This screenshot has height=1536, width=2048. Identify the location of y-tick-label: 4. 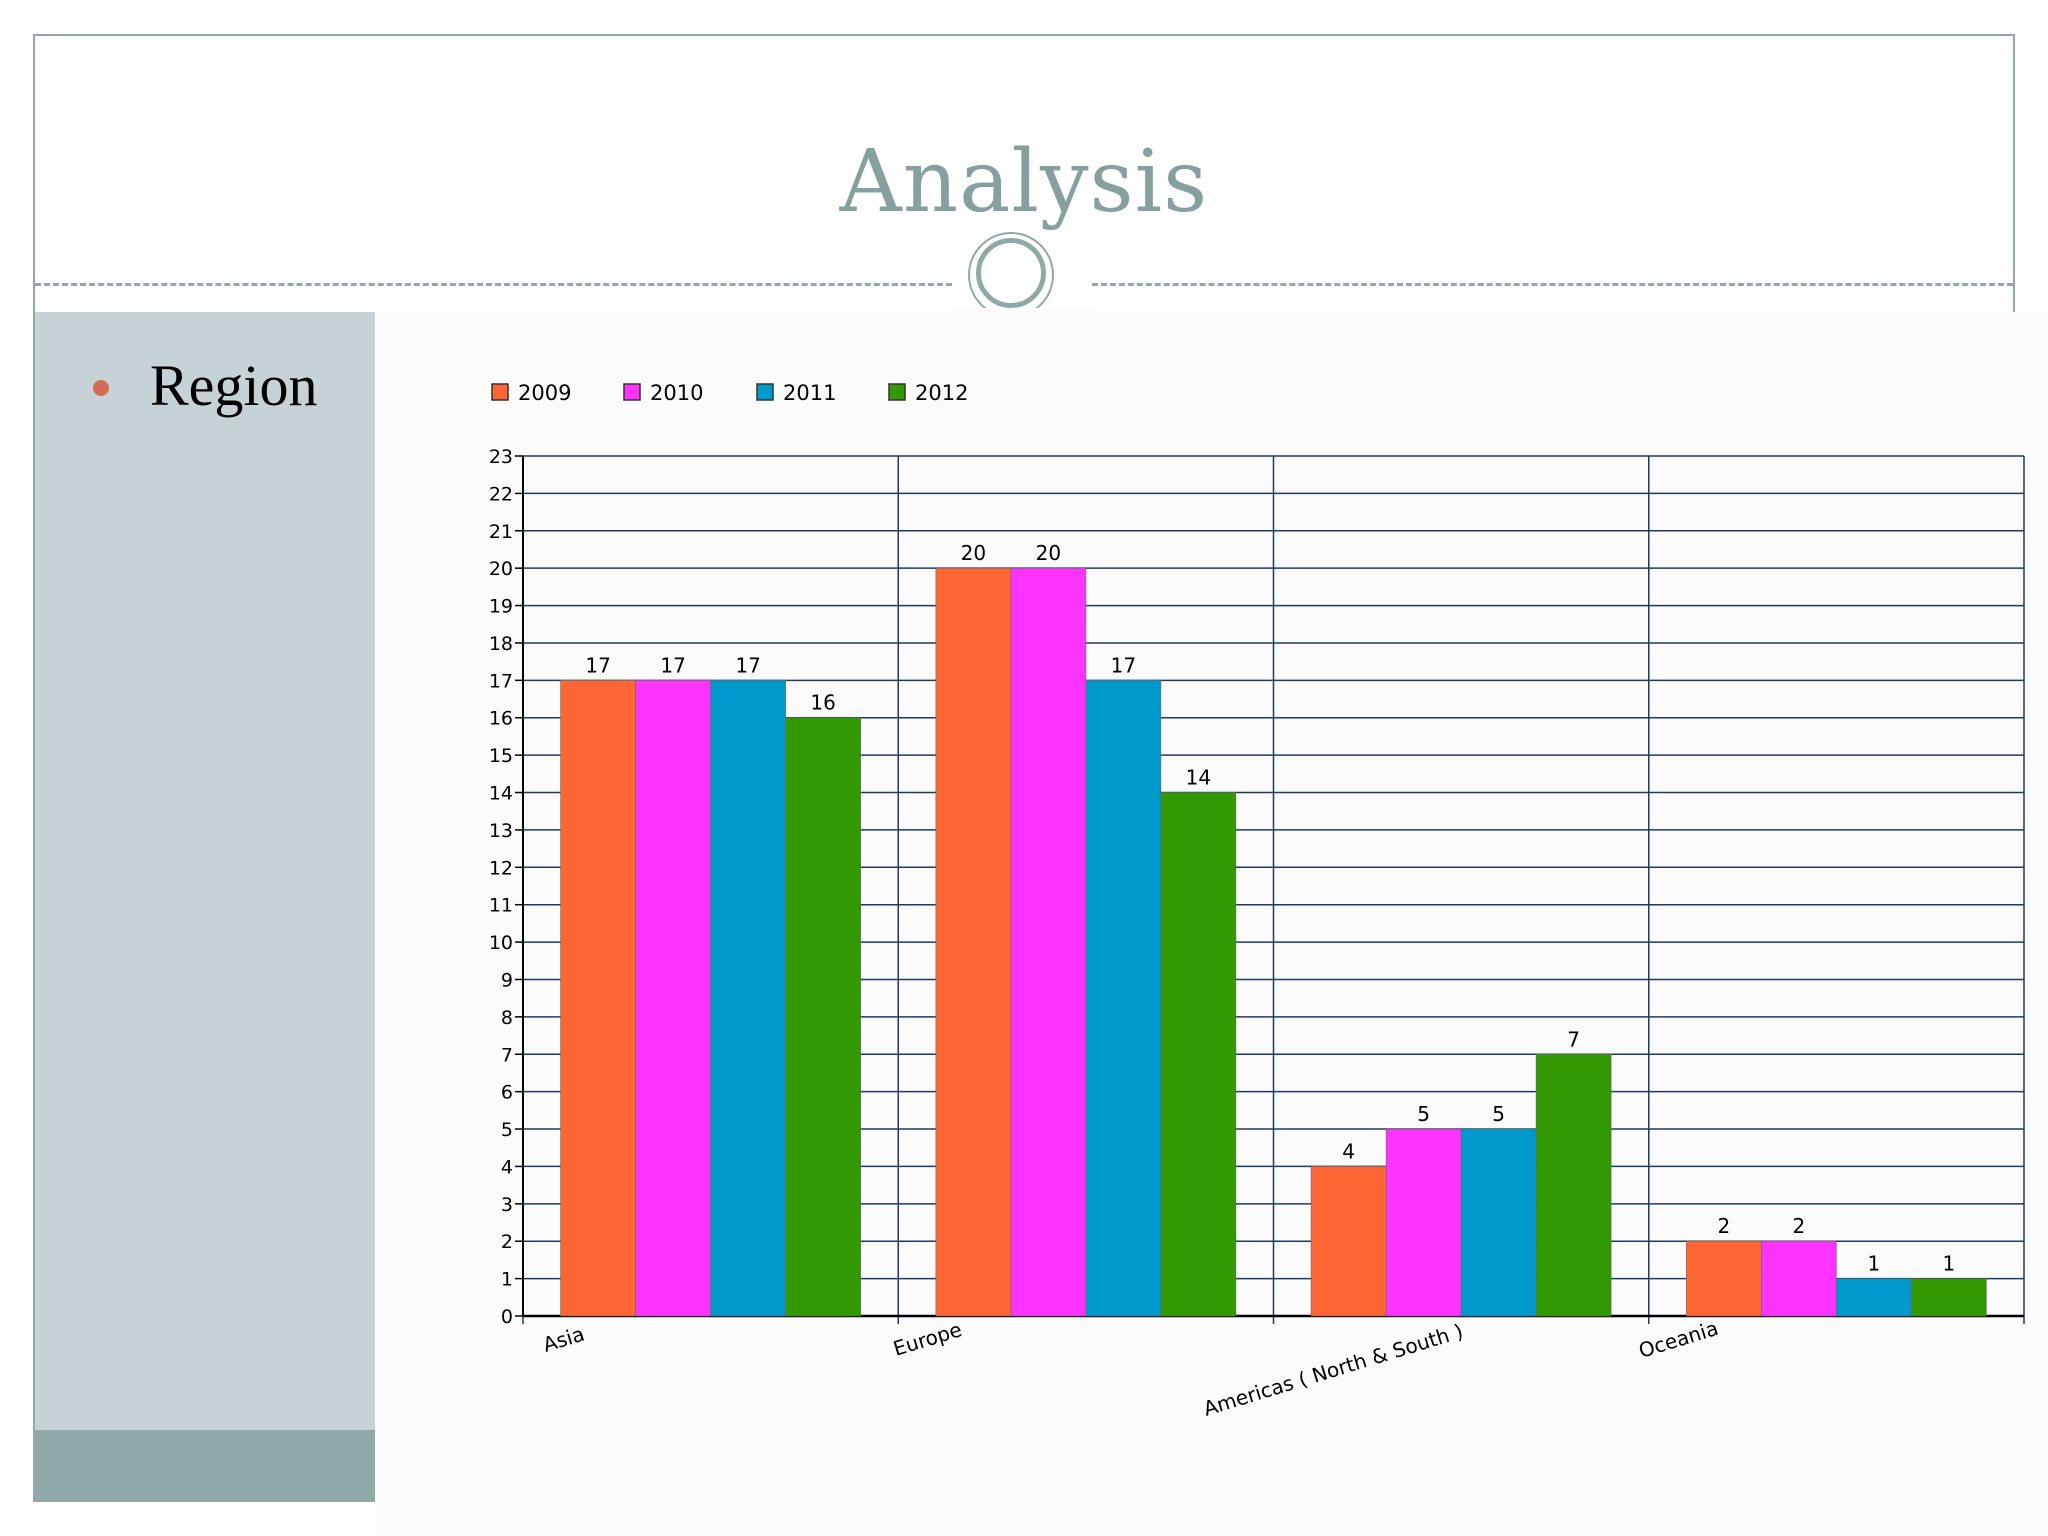
(507, 1167).